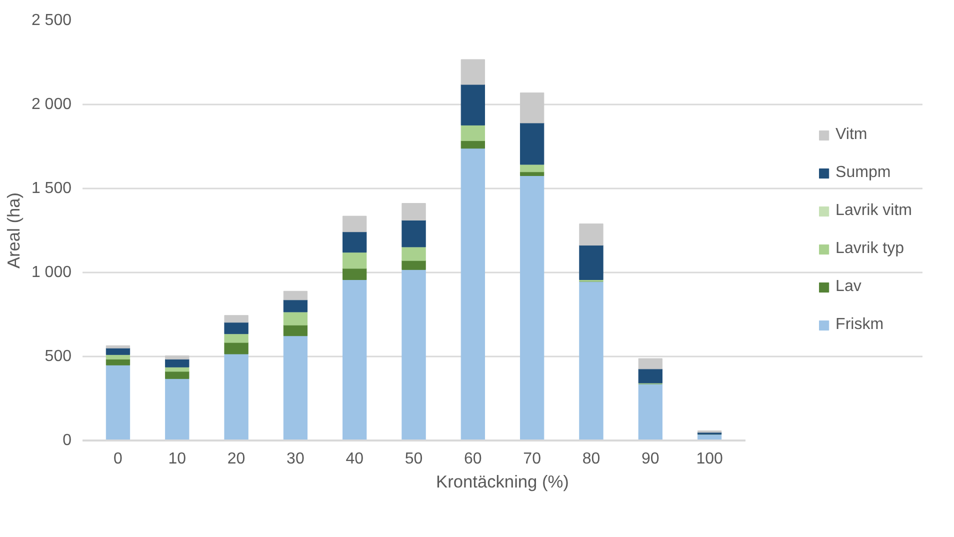 This screenshot has width=954, height=537. What do you see at coordinates (870, 249) in the screenshot?
I see `legend-label: Lavrik typ` at bounding box center [870, 249].